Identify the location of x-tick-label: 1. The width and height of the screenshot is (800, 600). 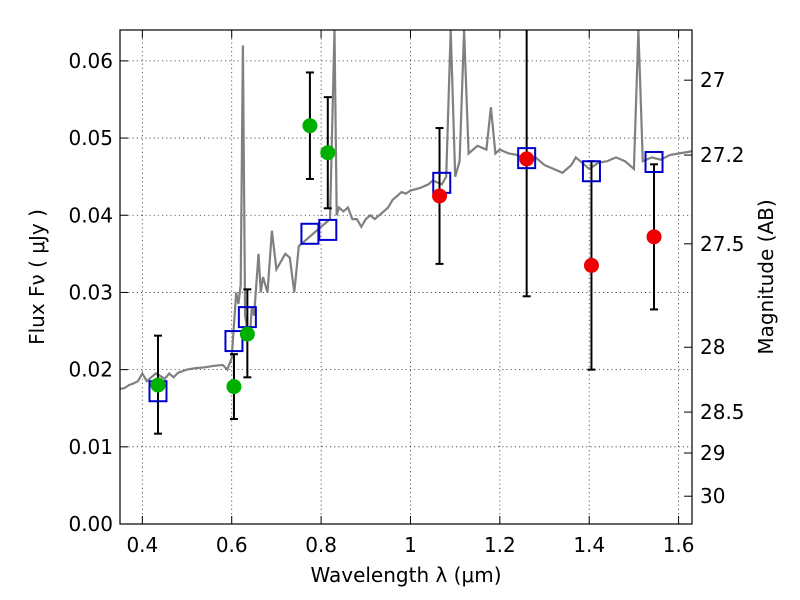
(410, 545).